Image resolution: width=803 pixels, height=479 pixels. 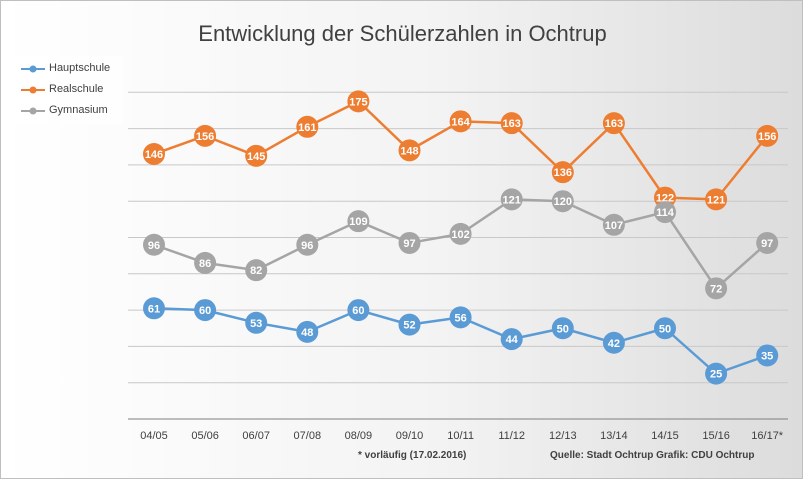 I want to click on data-label: 109, so click(x=358, y=222).